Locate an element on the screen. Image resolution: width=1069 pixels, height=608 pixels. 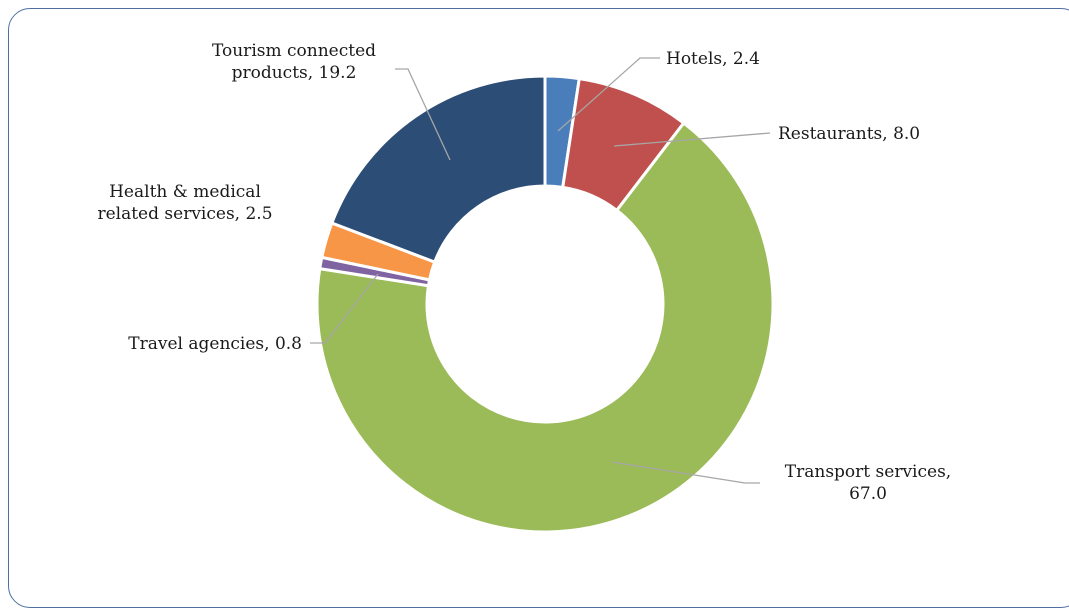
slice-tourism-connected-products is located at coordinates (438, 169).